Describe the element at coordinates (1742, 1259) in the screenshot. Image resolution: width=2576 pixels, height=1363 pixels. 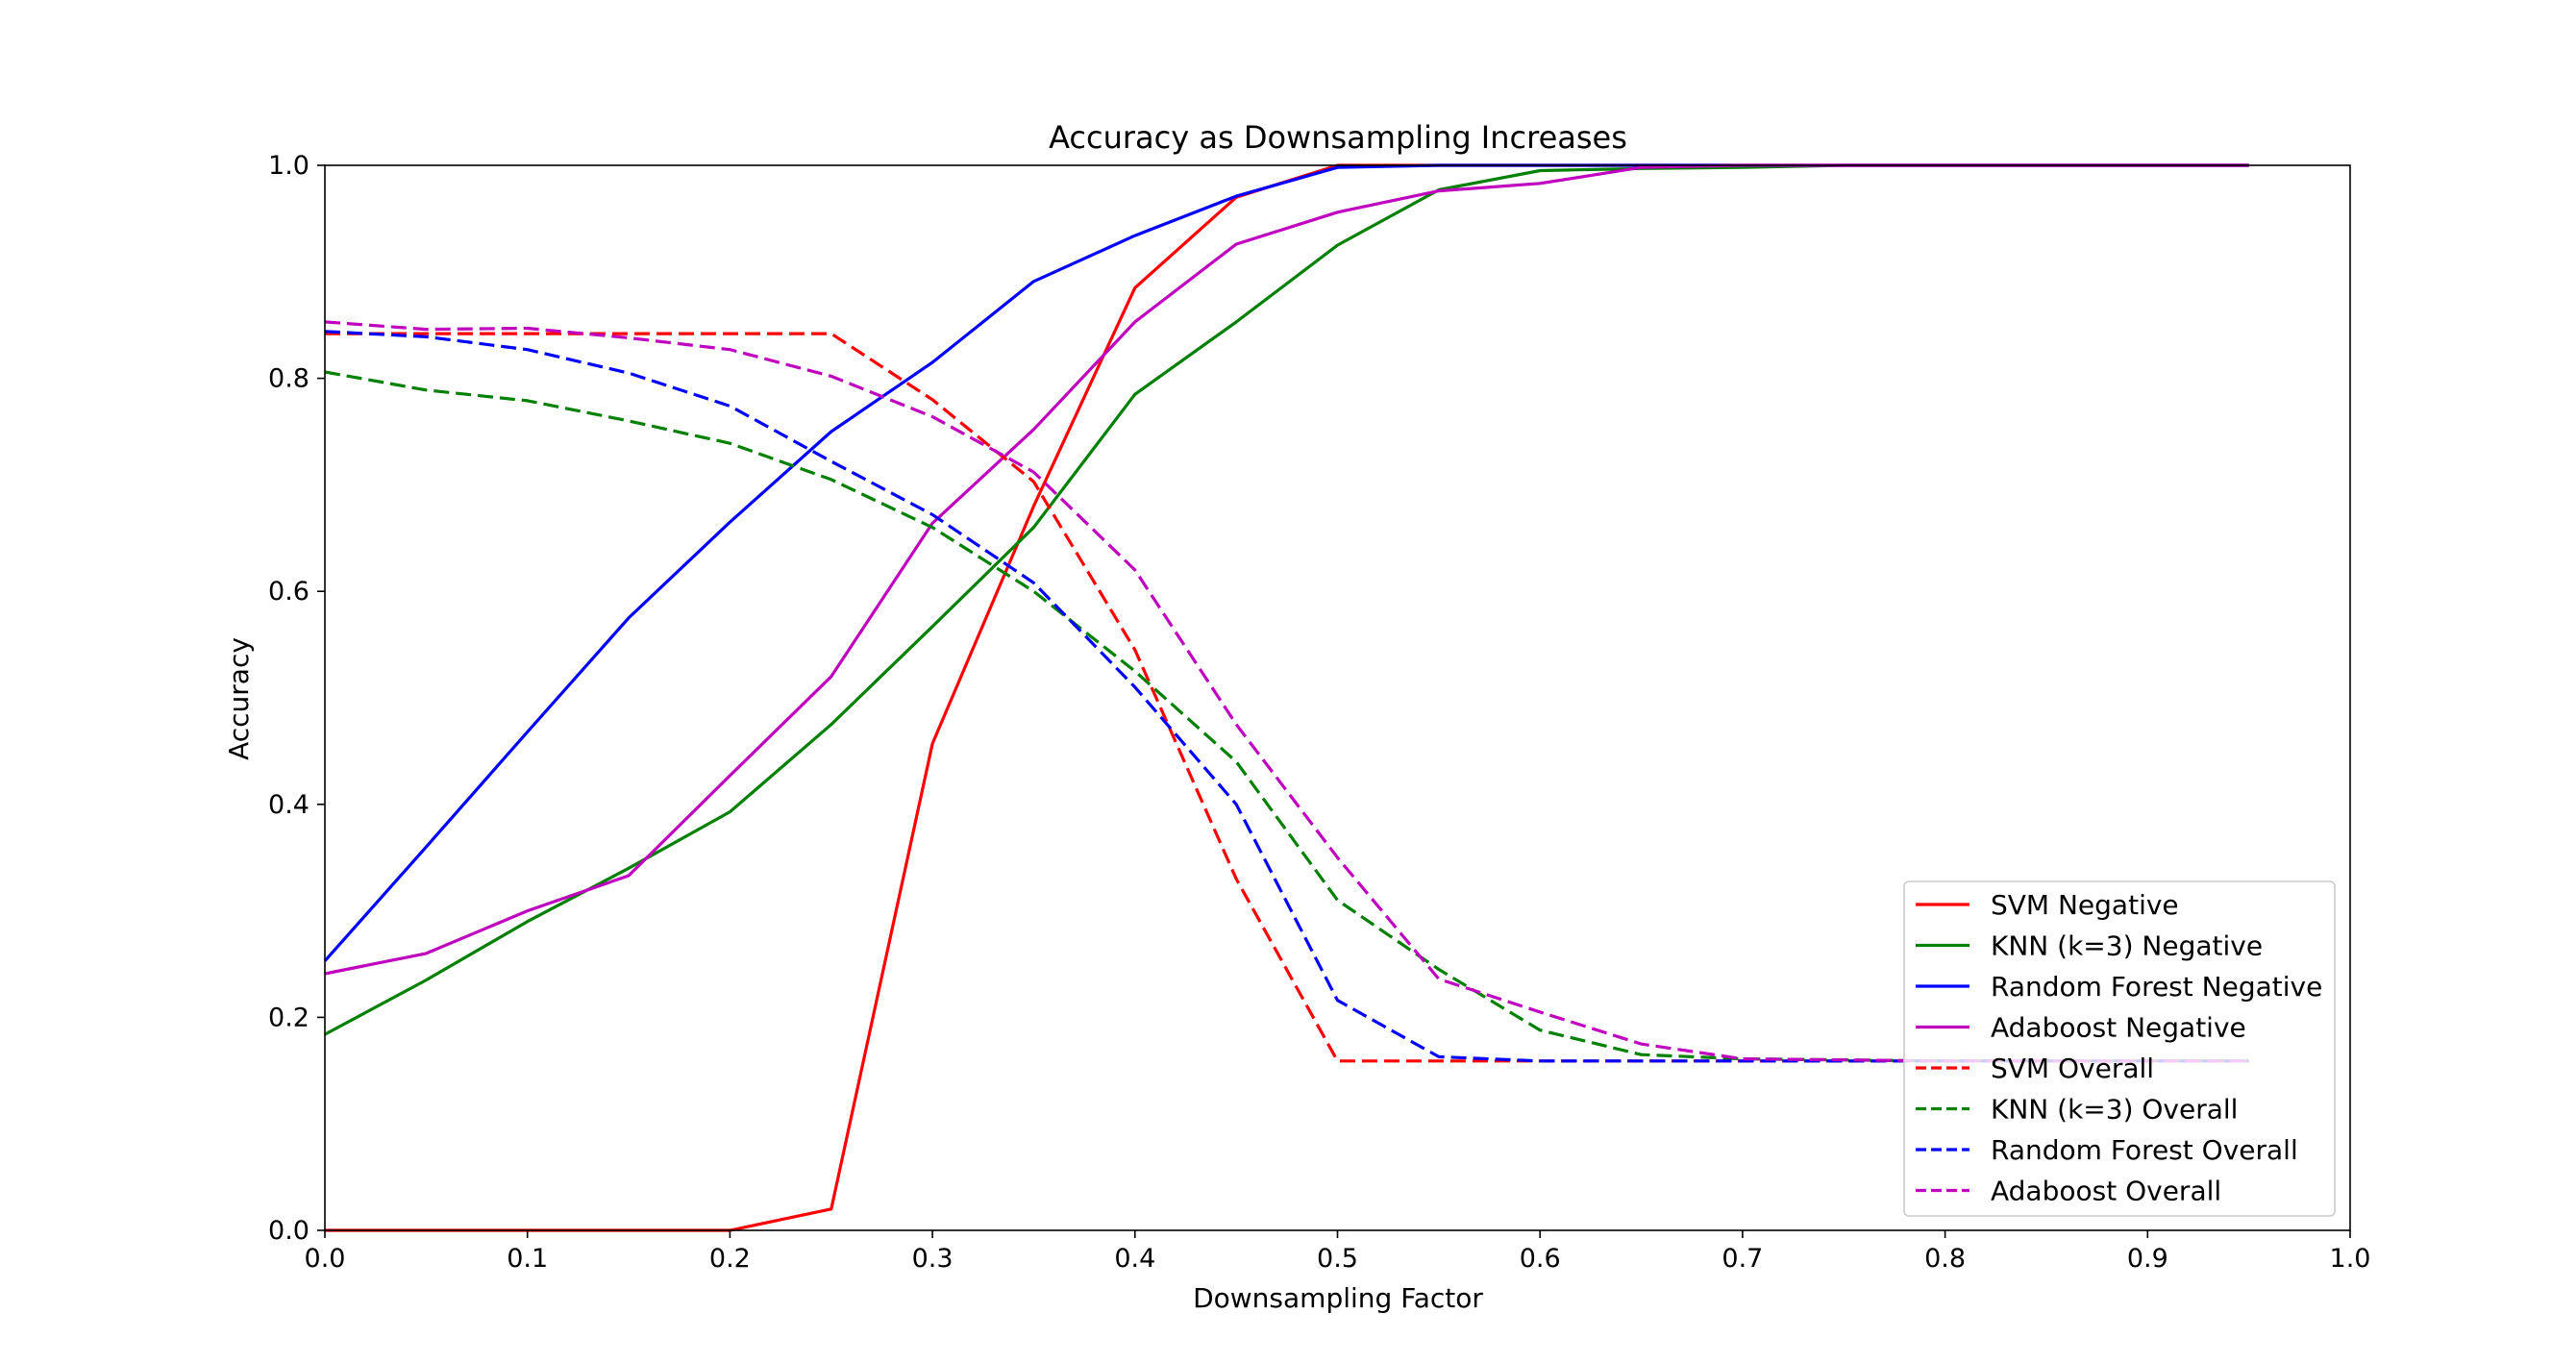
I see `x-tick-label: 0.7` at that location.